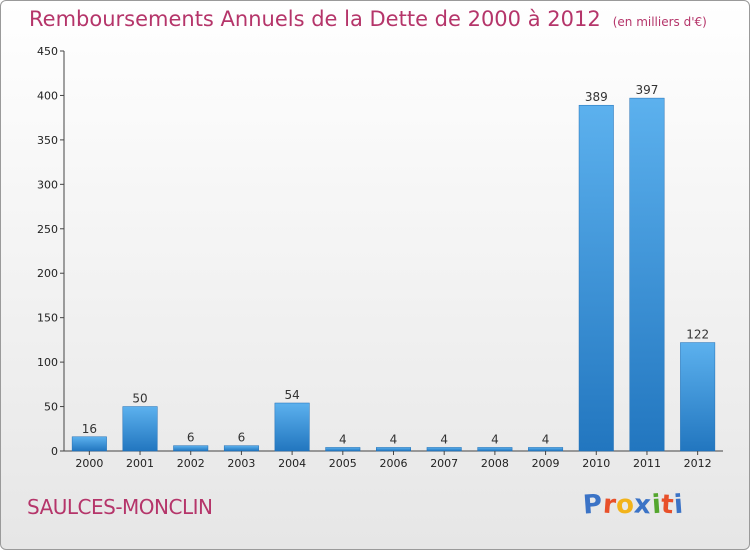 This screenshot has height=551, width=750. I want to click on value-label-2009: 4, so click(546, 439).